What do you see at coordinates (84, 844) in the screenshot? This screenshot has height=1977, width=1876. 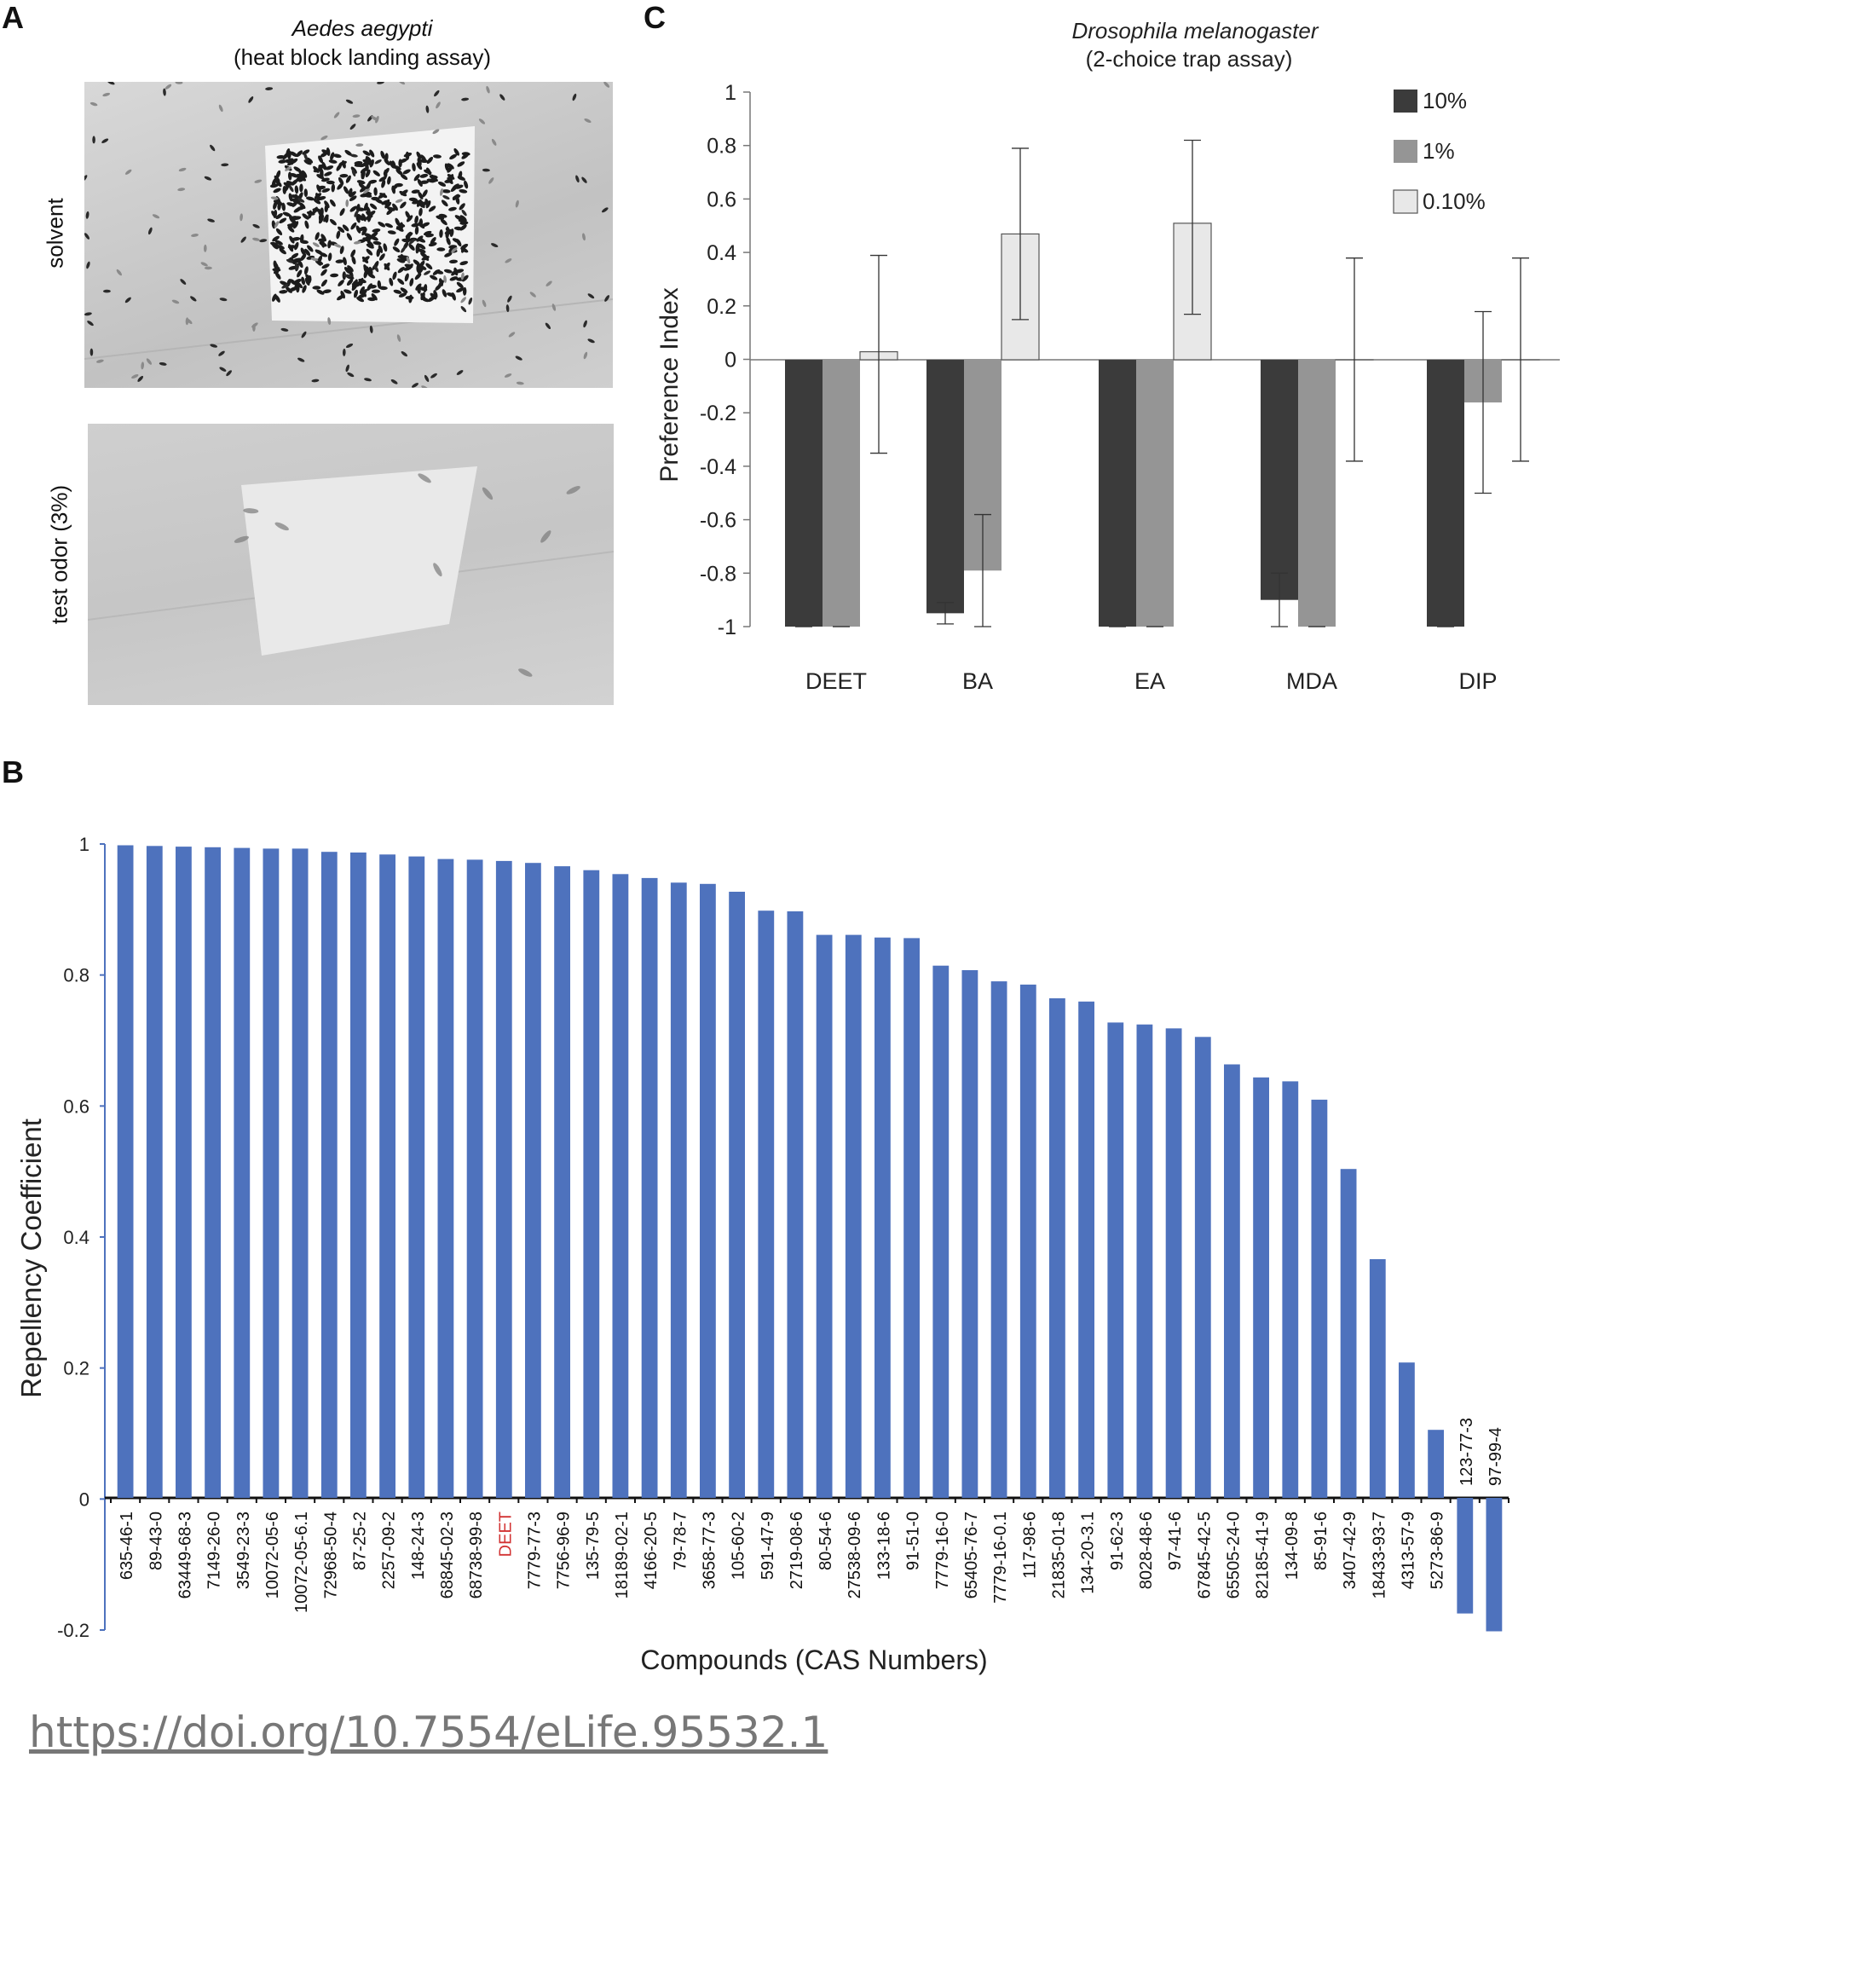 I see `chart-b-ytick-label: 1` at bounding box center [84, 844].